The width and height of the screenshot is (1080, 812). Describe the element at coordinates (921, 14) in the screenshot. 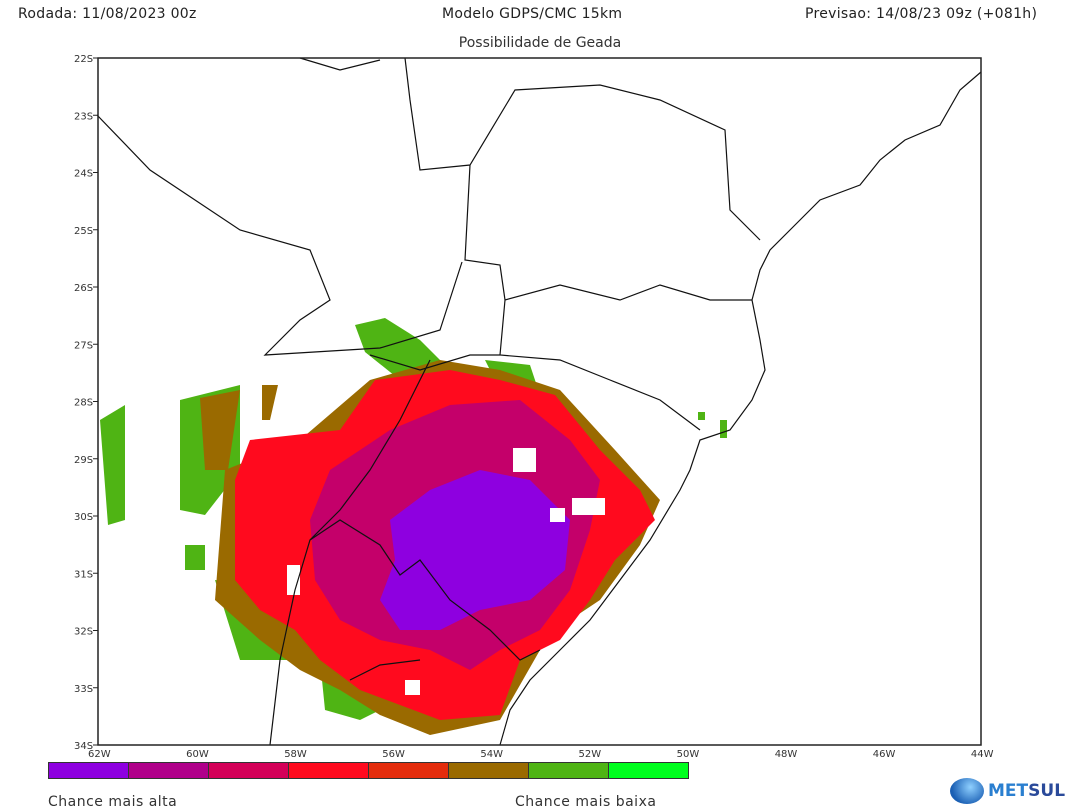

I see `forecast-time: Previsao: 14/08/23 09z (+081h)` at that location.